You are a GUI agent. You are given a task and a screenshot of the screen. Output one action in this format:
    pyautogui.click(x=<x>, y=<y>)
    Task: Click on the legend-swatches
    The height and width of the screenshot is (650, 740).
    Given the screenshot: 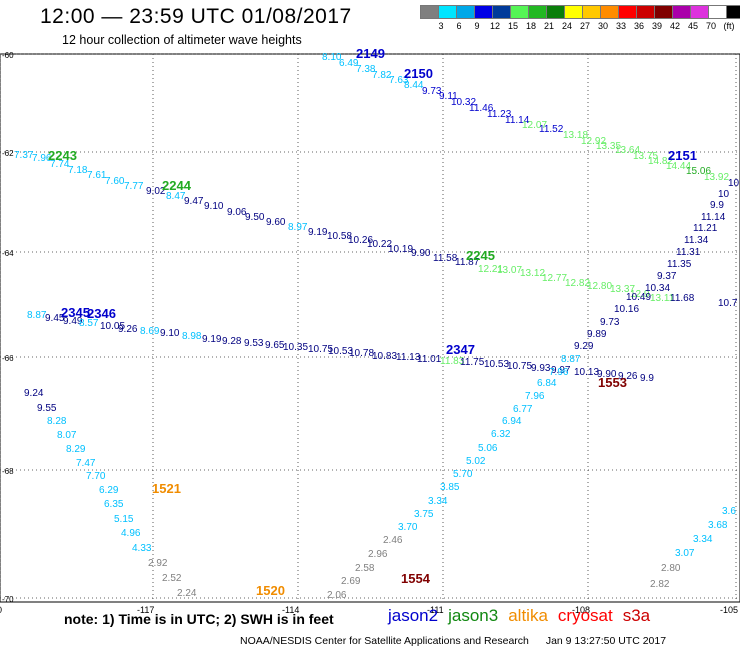 What is the action you would take?
    pyautogui.click(x=580, y=12)
    